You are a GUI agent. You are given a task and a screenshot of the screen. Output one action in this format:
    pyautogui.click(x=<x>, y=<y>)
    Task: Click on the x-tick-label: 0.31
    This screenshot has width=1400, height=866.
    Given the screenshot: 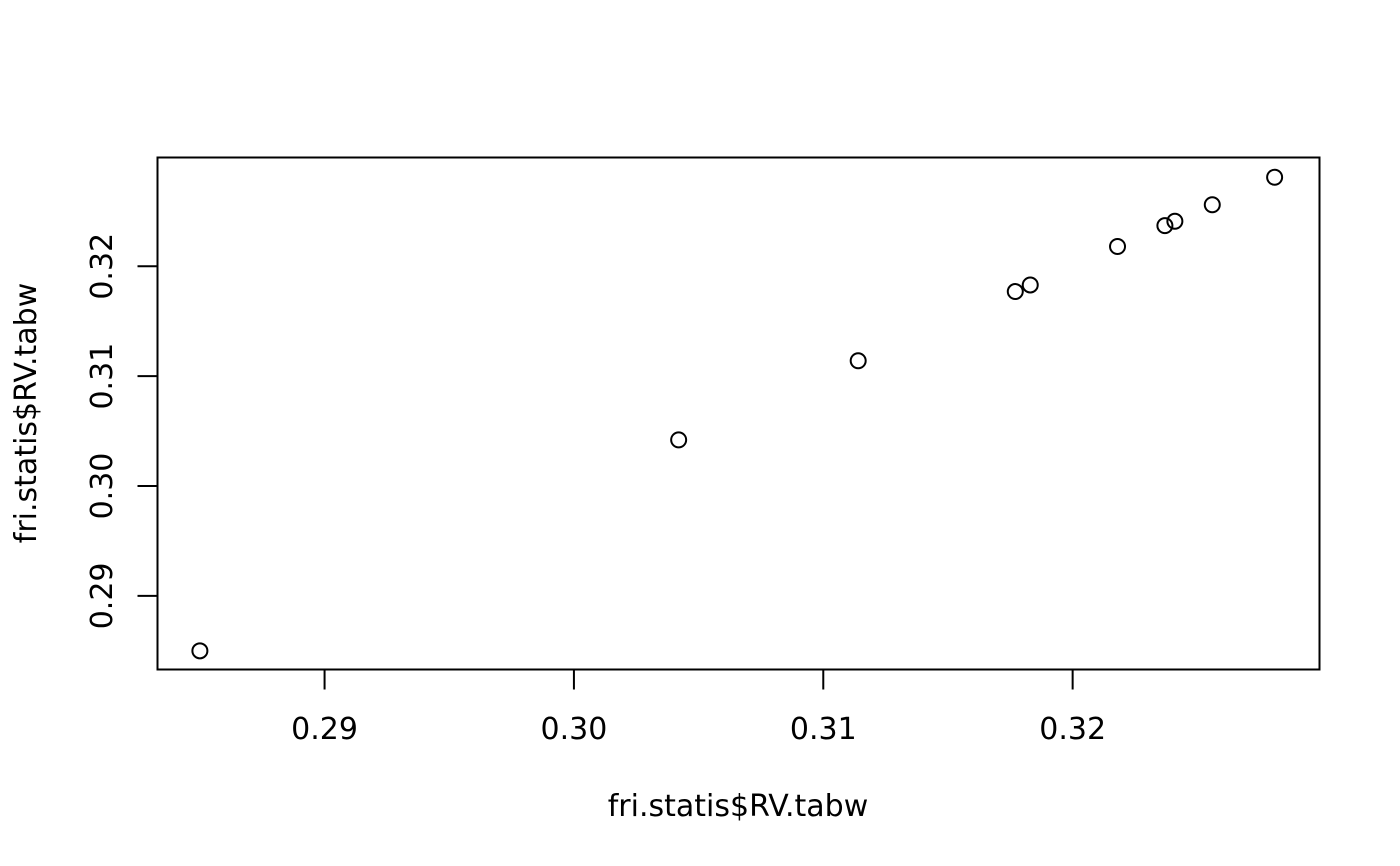 What is the action you would take?
    pyautogui.click(x=823, y=729)
    